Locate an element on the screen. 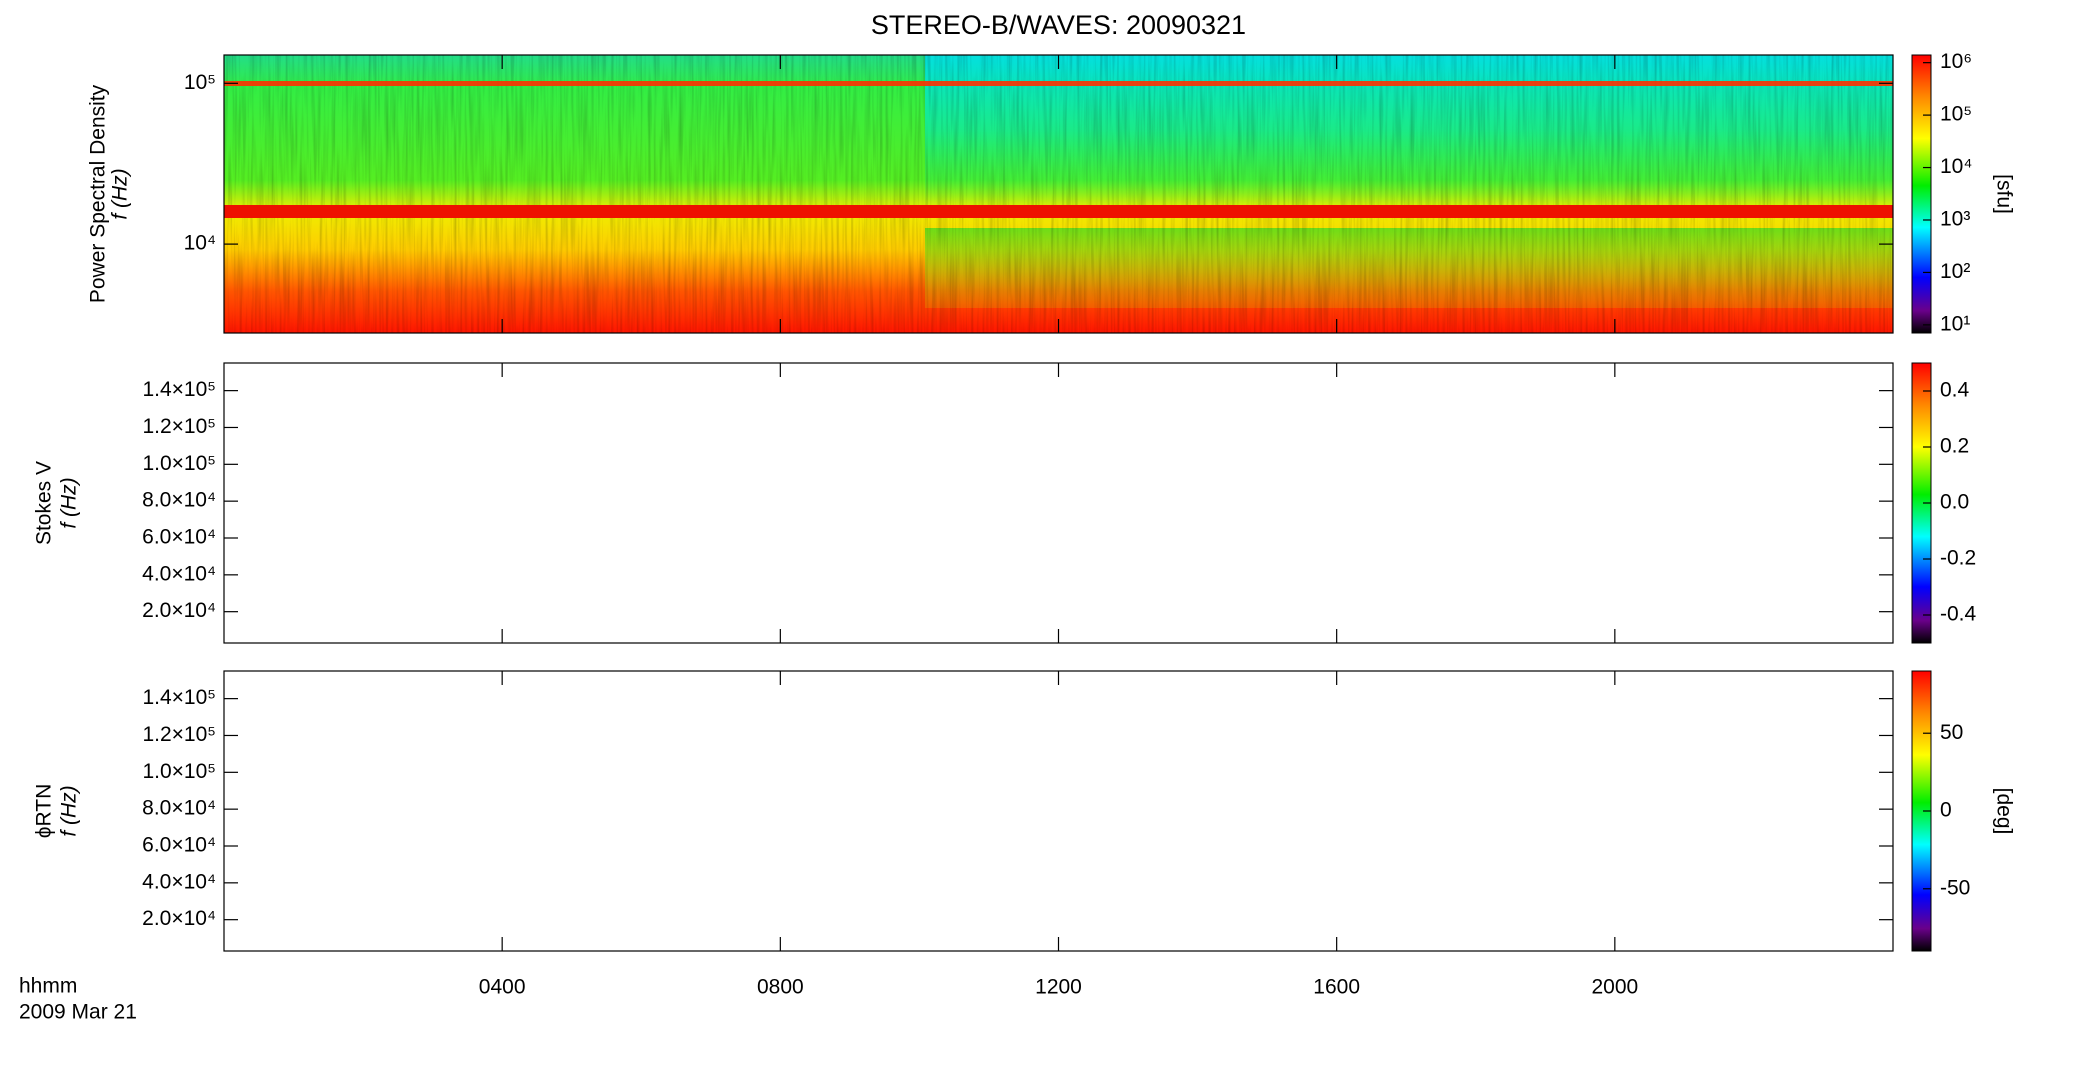  y-tick-label: 10⁴ is located at coordinates (200, 243).